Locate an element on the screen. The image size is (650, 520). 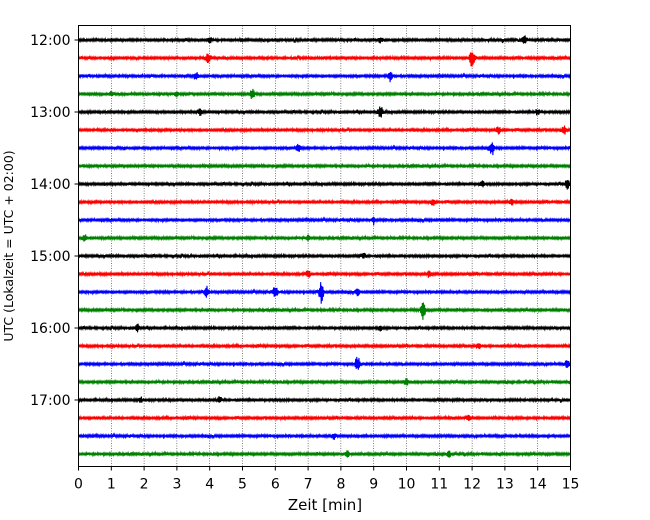
y-axis: 12:00 13:00 14:00 15:00 16:00 17:00 is located at coordinates (54, 221).